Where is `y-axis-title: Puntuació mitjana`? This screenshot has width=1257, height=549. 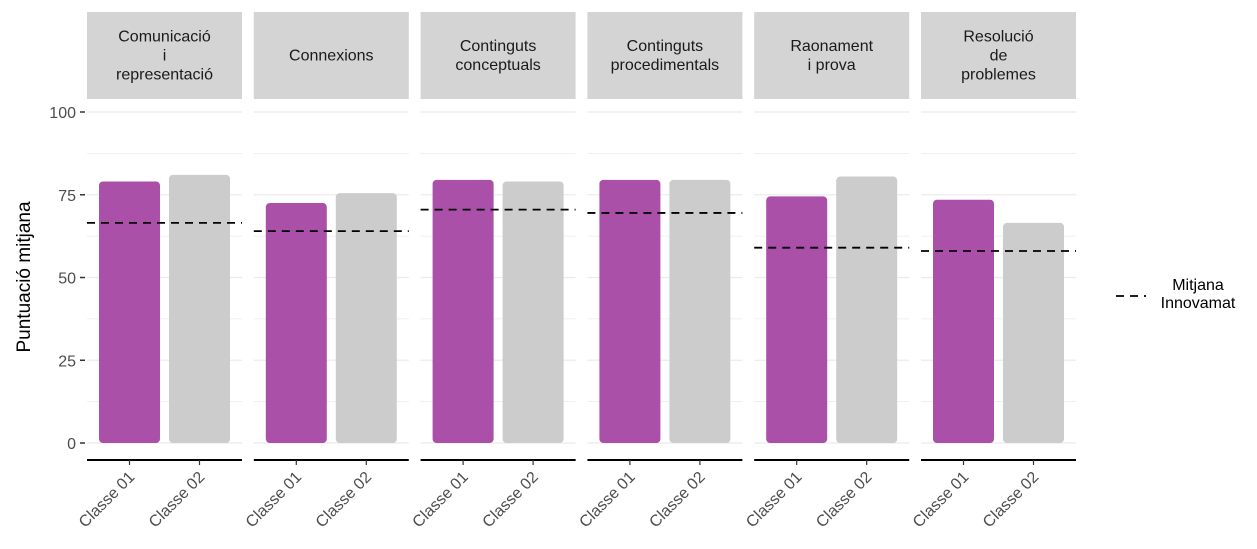 y-axis-title: Puntuació mitjana is located at coordinates (24, 276).